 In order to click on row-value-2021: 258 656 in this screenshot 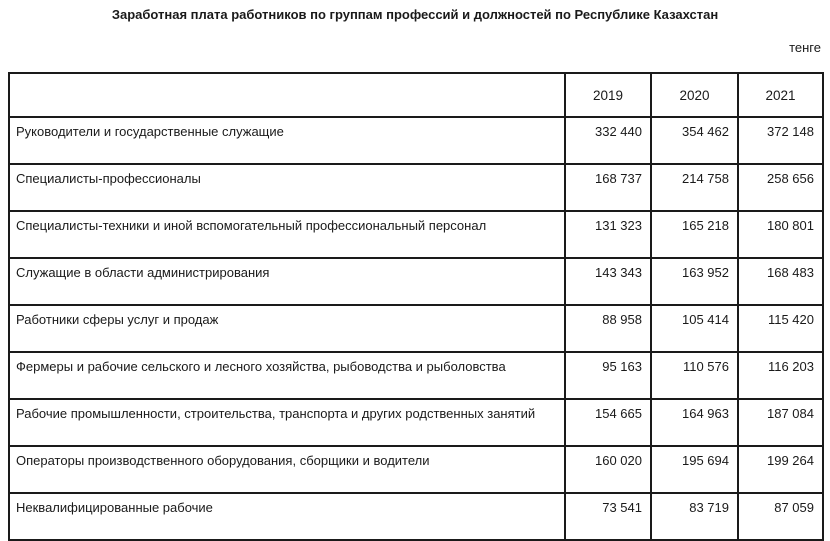, I will do `click(780, 187)`.